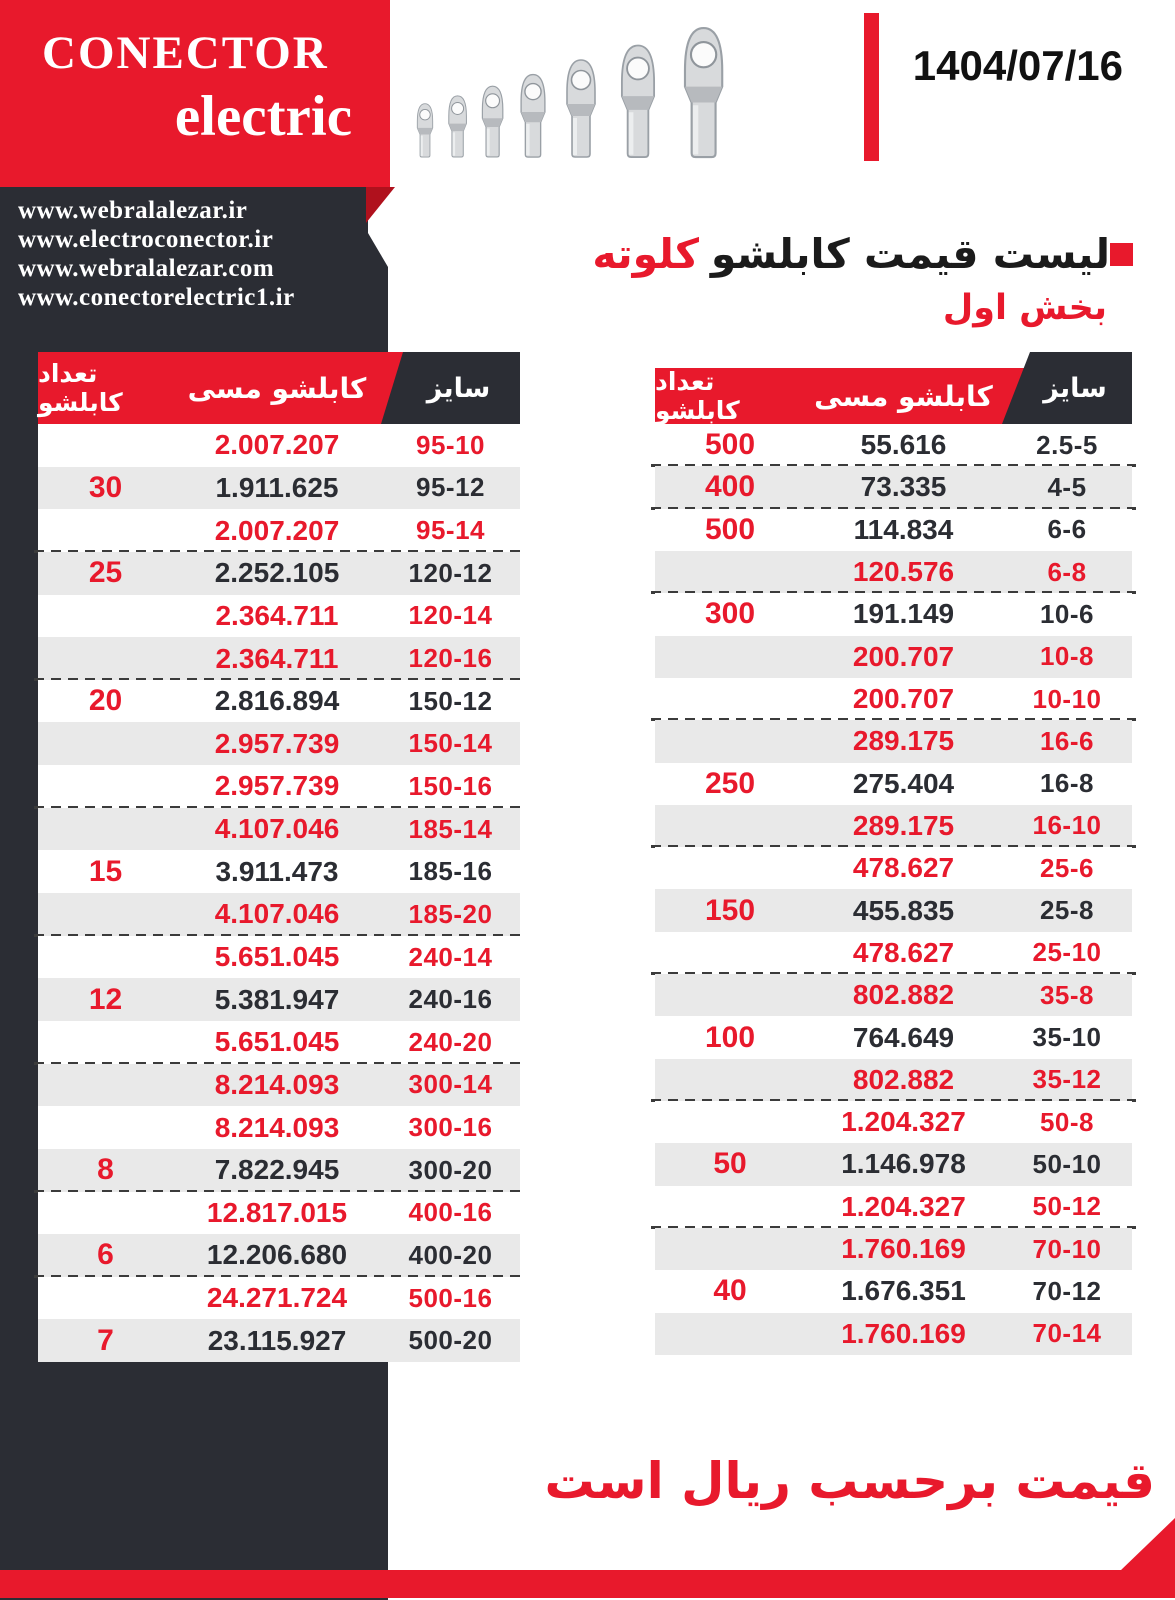 The image size is (1175, 1600). I want to click on price-cell: 23.115.927, so click(277, 1340).